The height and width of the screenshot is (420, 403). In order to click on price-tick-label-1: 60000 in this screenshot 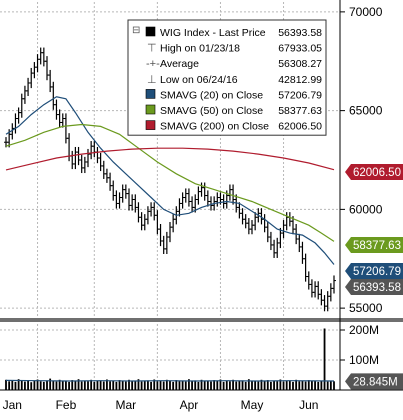, I will do `click(366, 209)`.